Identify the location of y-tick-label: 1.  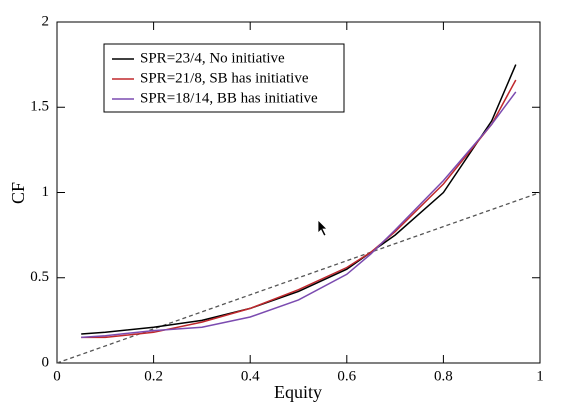
(46, 192).